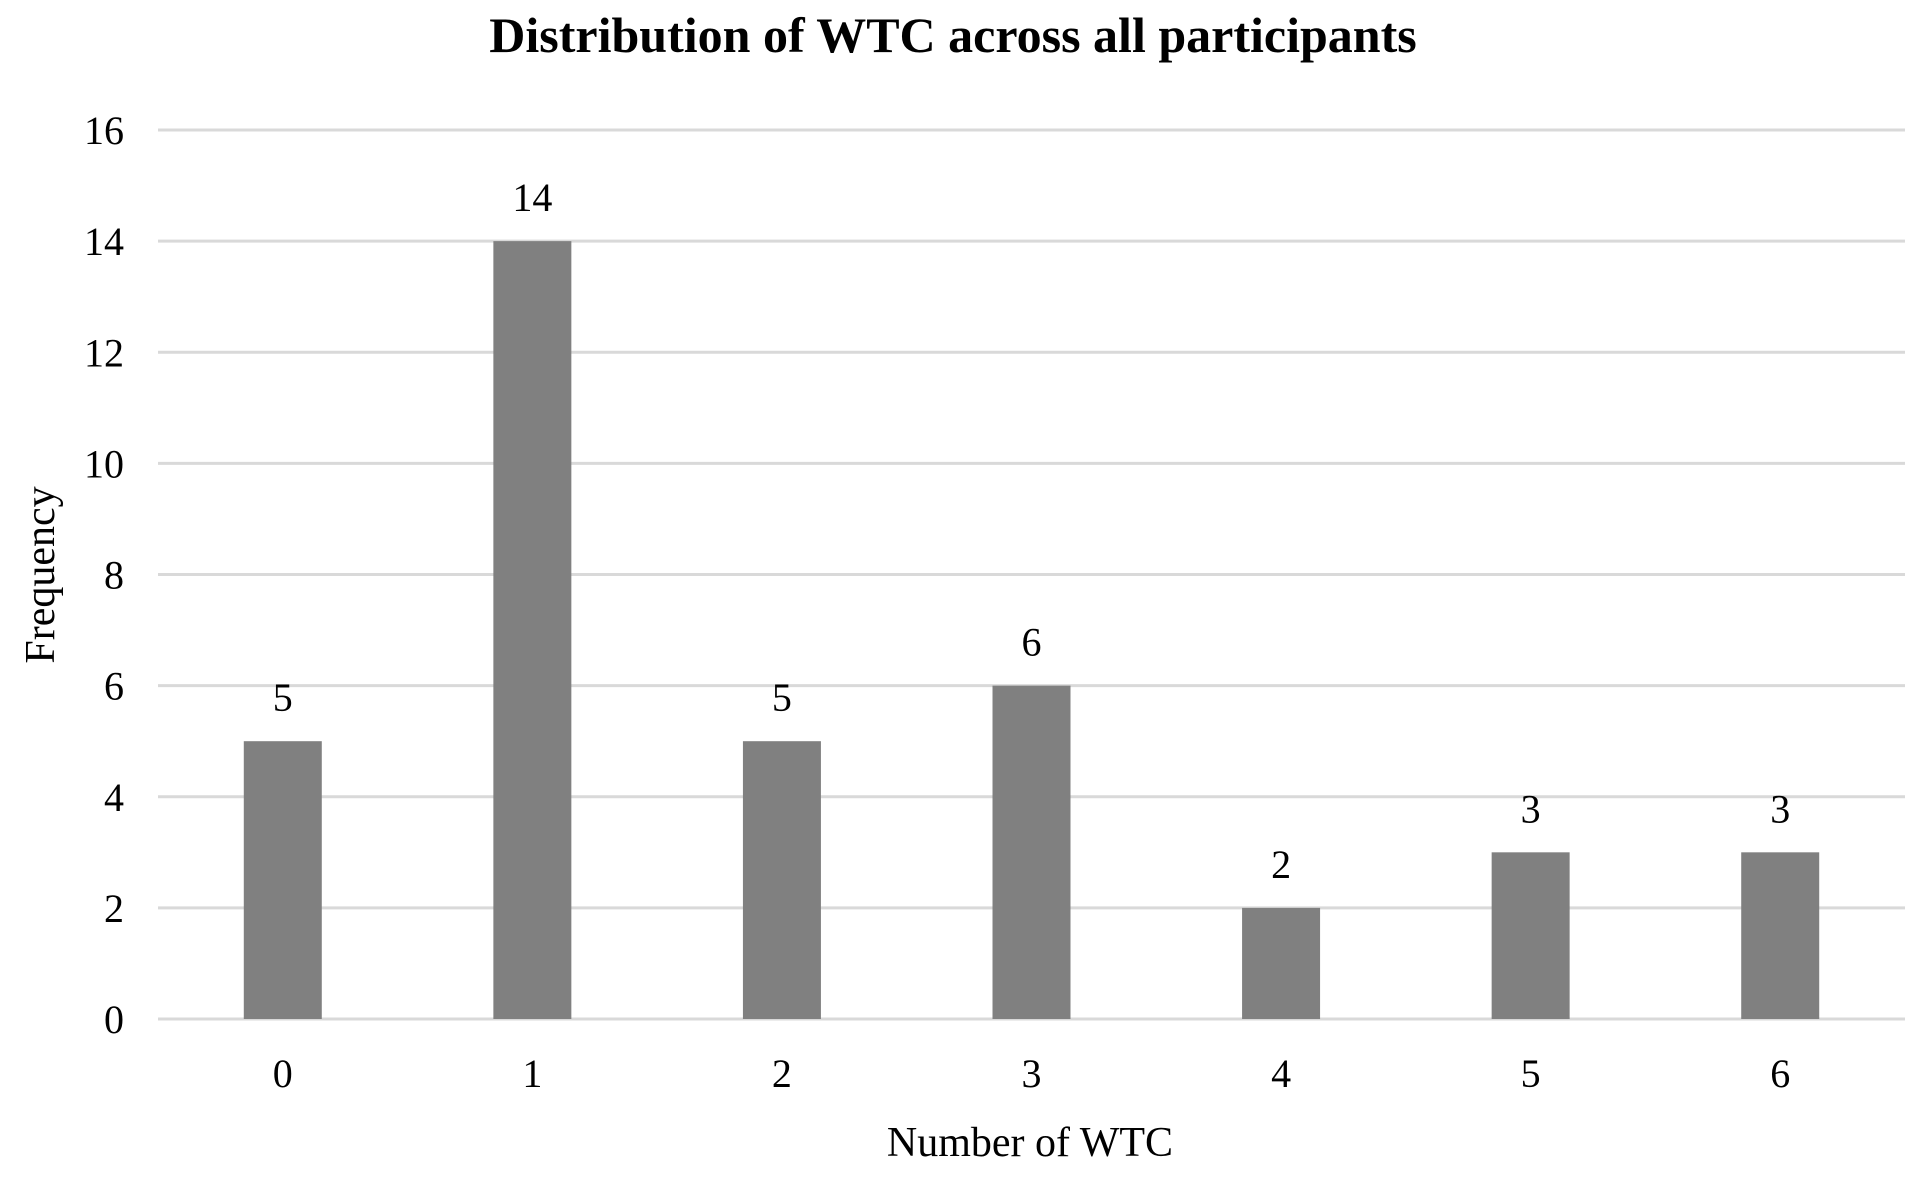 This screenshot has width=1907, height=1181. I want to click on y-tick-label: 14, so click(104, 241).